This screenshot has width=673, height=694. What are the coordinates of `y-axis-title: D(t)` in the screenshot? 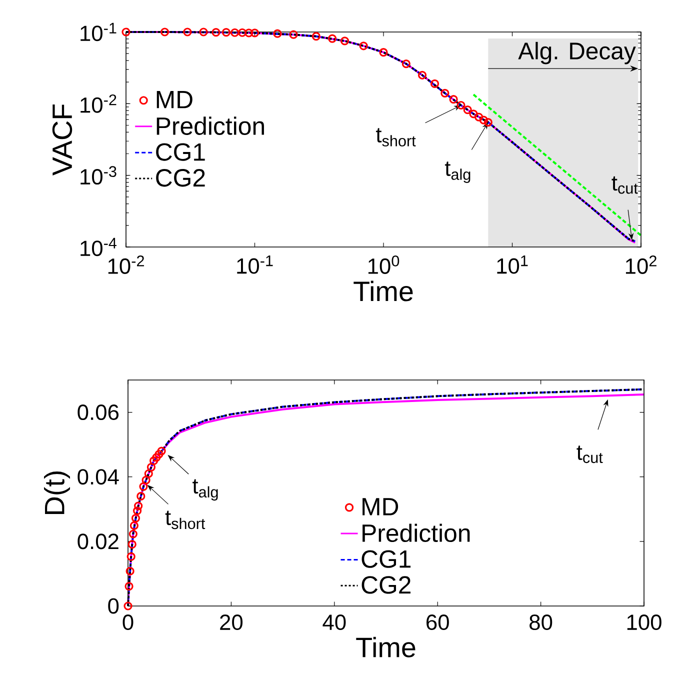 It's located at (57, 492).